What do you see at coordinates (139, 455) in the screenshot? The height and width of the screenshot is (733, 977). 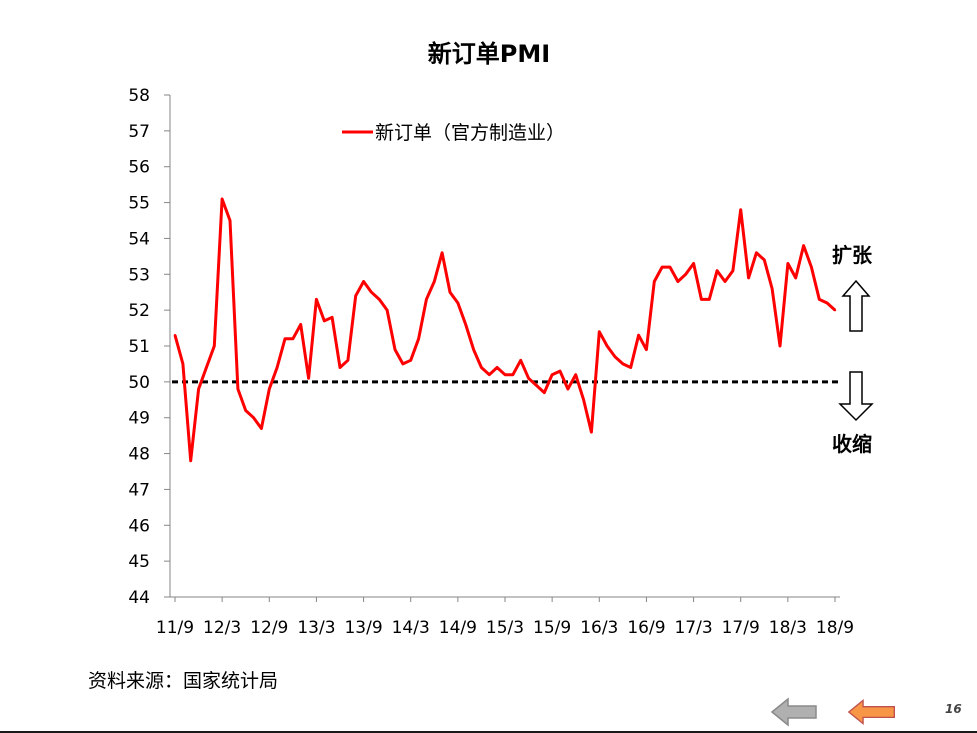 I see `y-tick-label: 48` at bounding box center [139, 455].